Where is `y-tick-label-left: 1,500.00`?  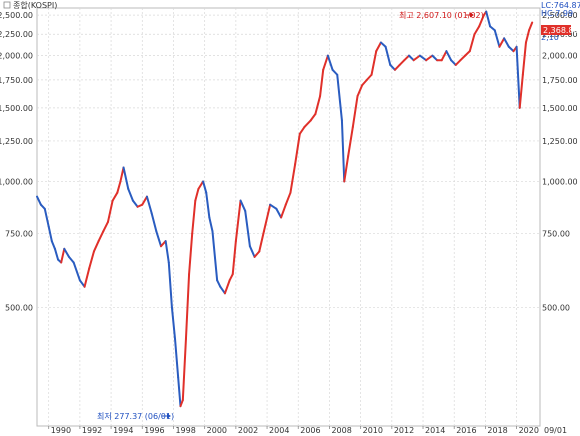
y-tick-label-left: 1,500.00 is located at coordinates (16, 108).